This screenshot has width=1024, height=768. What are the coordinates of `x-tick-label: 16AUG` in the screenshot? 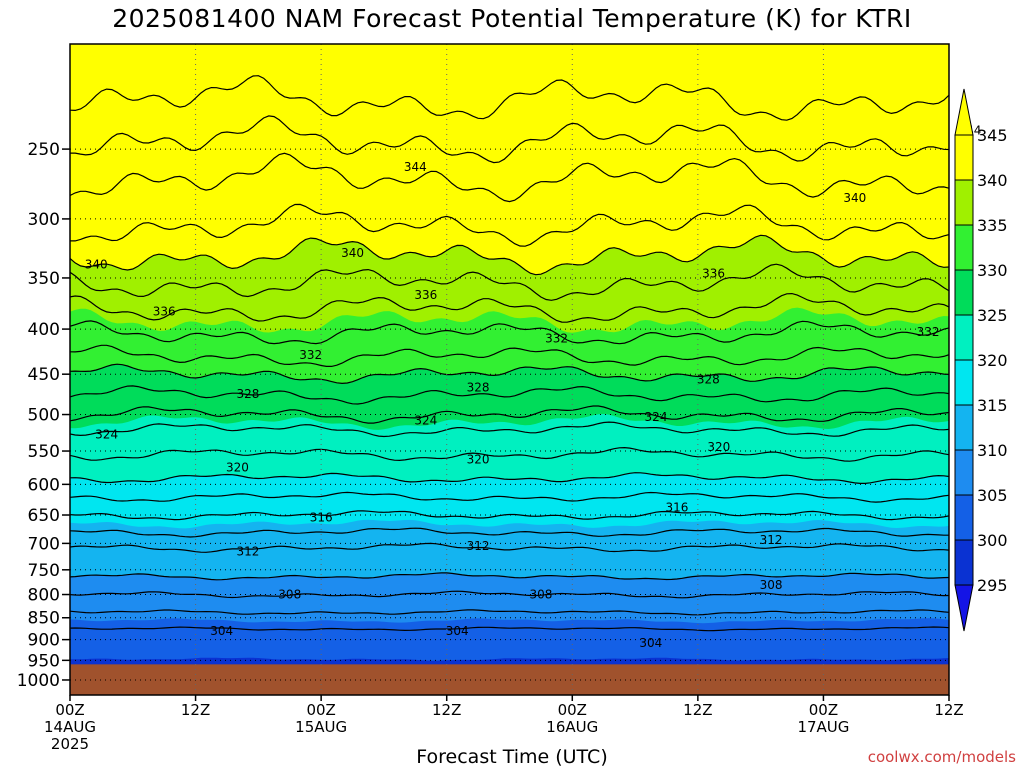 It's located at (572, 727).